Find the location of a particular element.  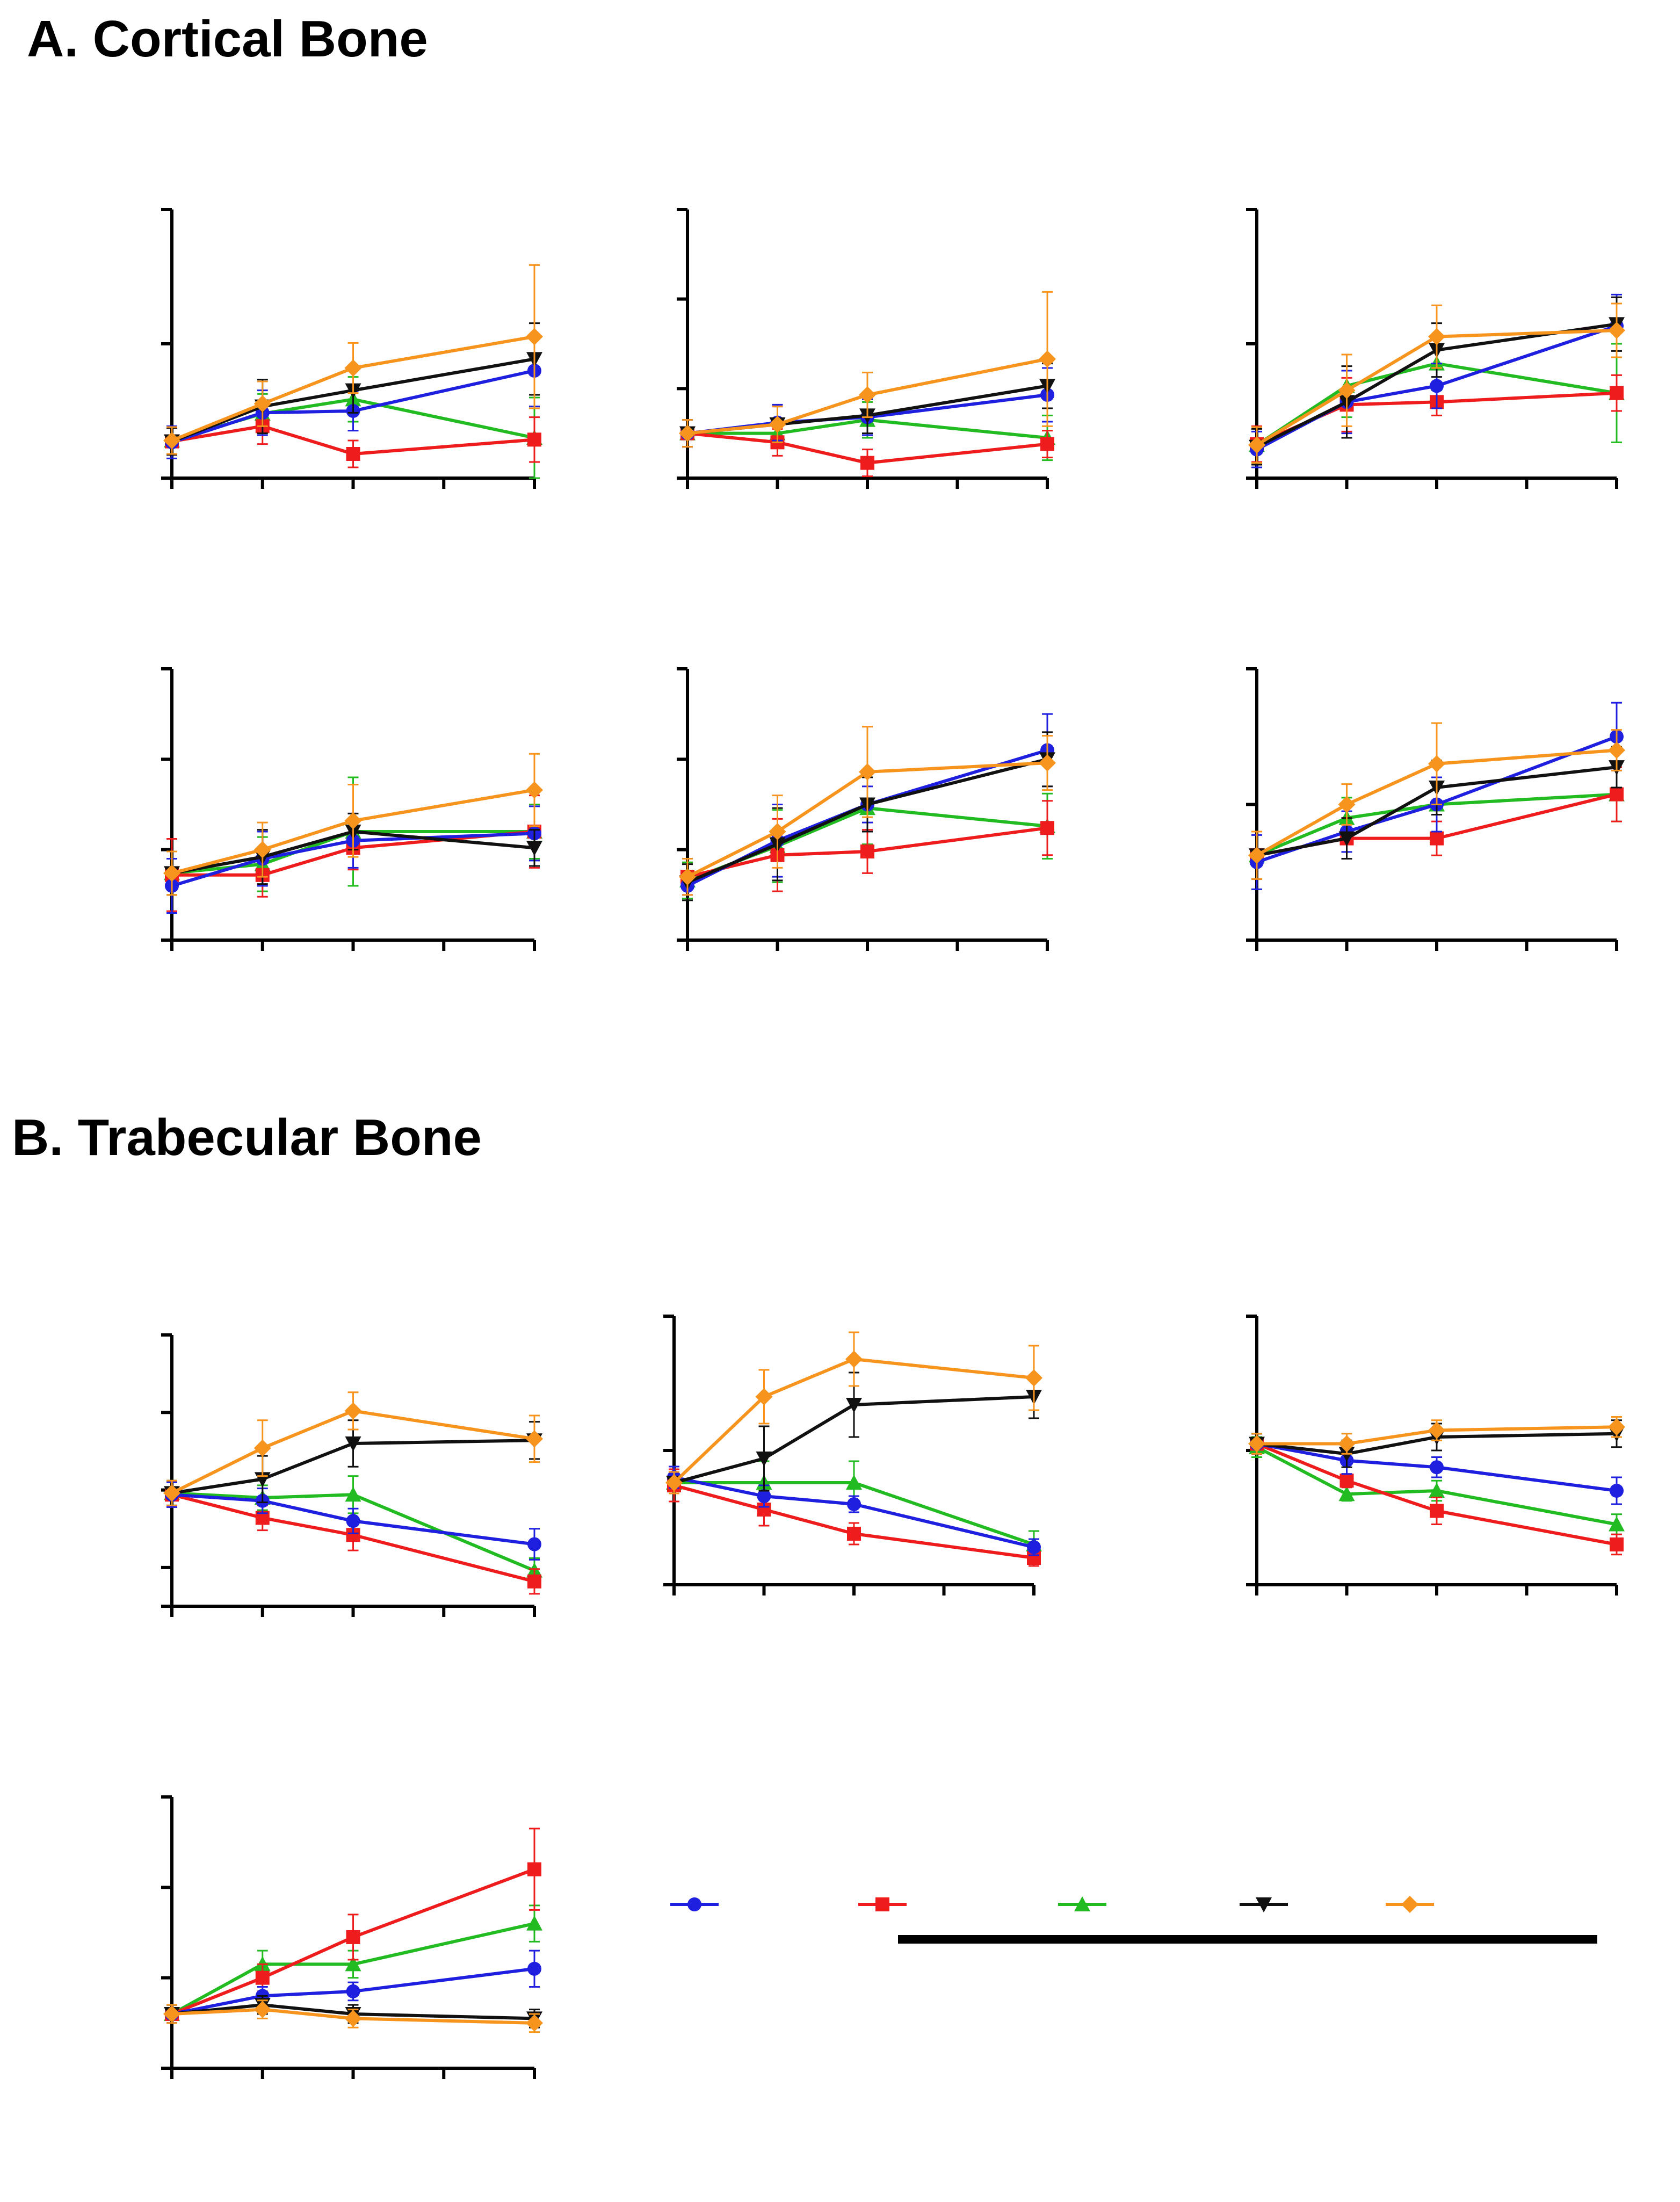

chart-full-bv-tv is located at coordinates (867, 348).